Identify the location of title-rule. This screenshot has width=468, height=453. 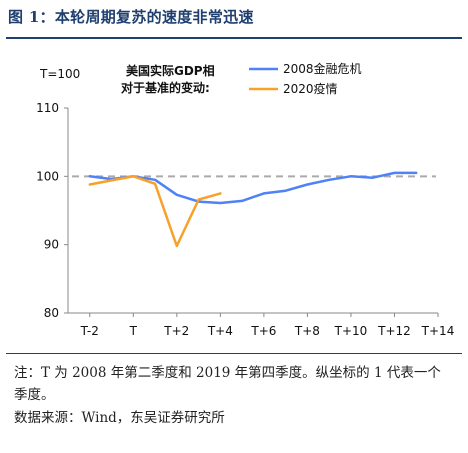
(234, 38).